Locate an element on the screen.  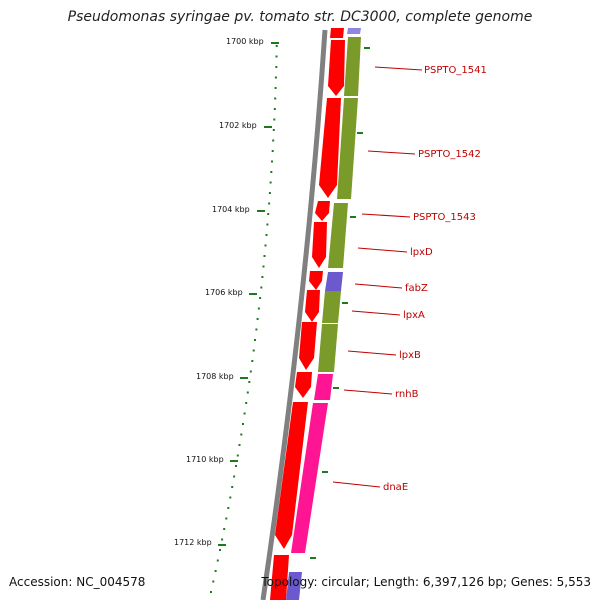
svg-text: PSPTO_1542 is located at coordinates (449, 154).